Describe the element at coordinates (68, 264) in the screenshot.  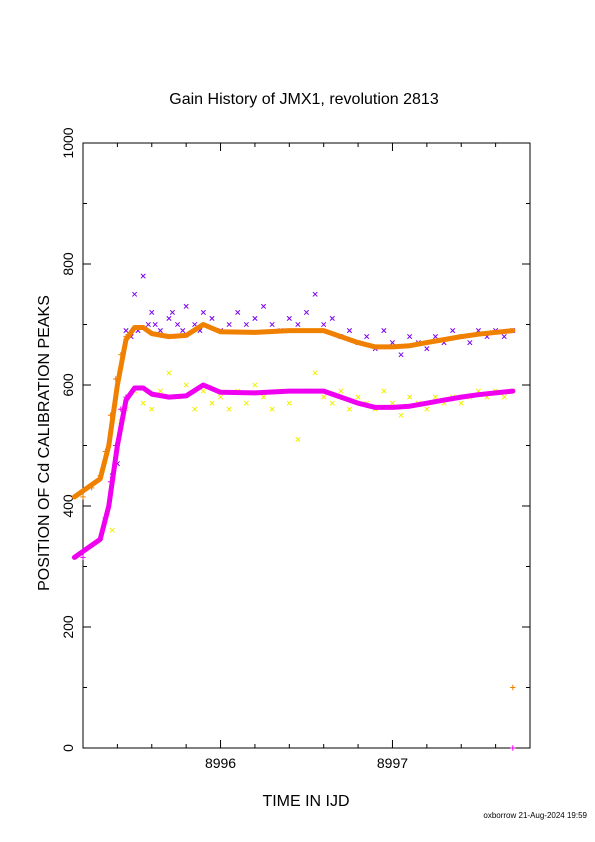
I see `y-tick-label: 800` at that location.